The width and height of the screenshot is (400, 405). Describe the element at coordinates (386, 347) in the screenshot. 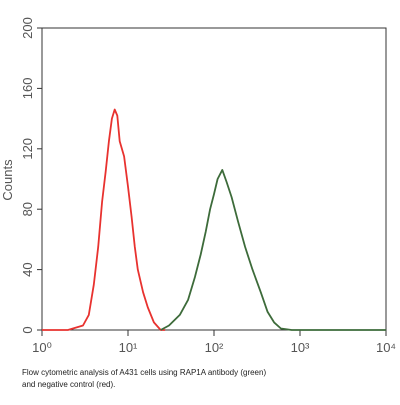

I see `x-tick-label: 10⁴` at that location.